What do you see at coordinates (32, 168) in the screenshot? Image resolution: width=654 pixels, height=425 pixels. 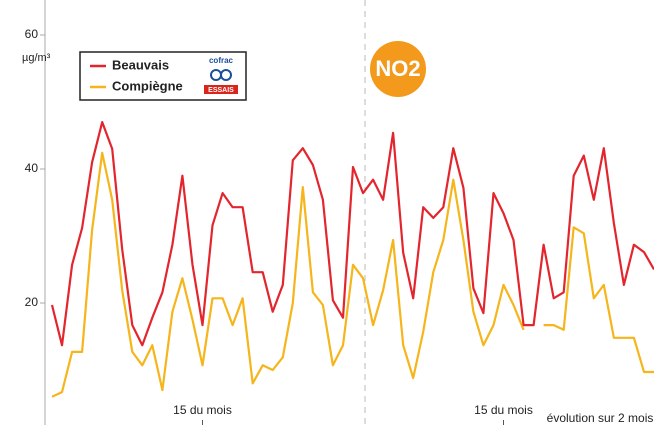 I see `y-tick-label: 40` at bounding box center [32, 168].